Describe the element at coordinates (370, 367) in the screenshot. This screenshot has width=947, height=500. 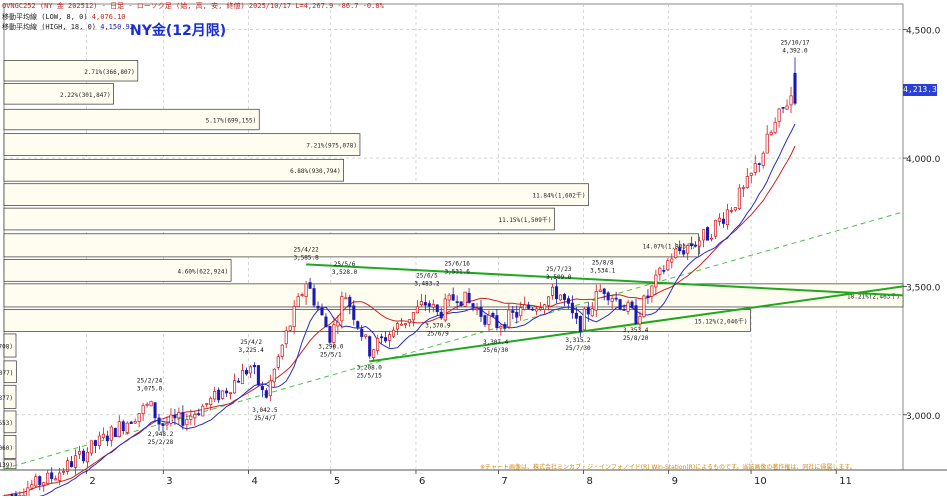
I see `annotation-price: 3,208.0` at that location.